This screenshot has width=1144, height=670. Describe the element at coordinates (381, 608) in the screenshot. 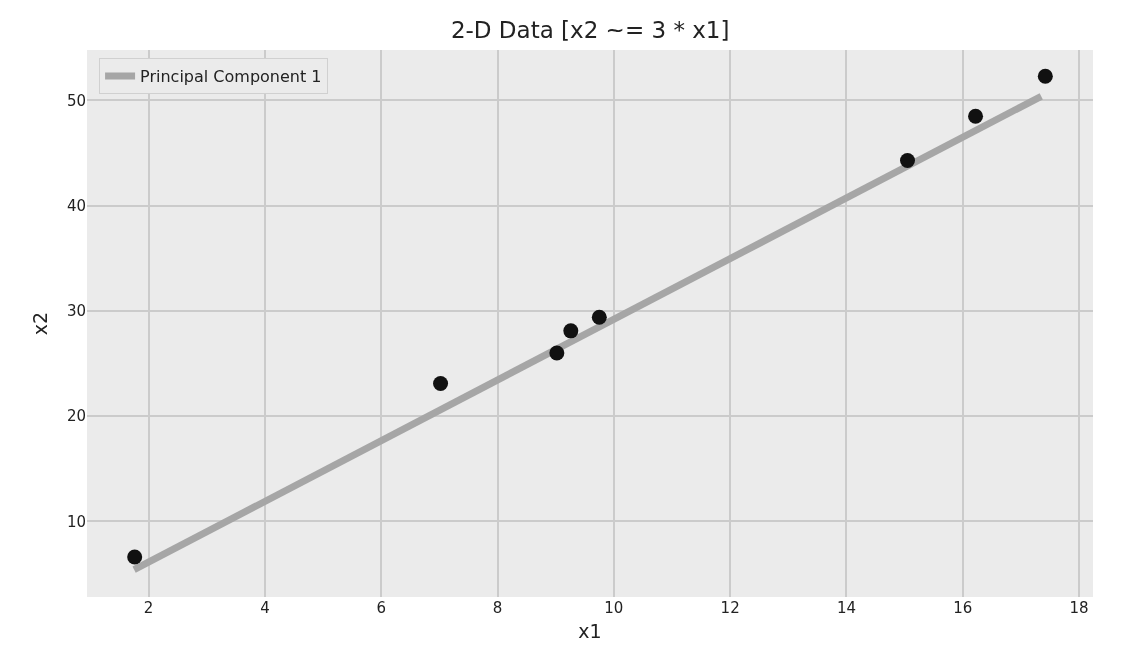

I see `x-tick-label: 6` at that location.